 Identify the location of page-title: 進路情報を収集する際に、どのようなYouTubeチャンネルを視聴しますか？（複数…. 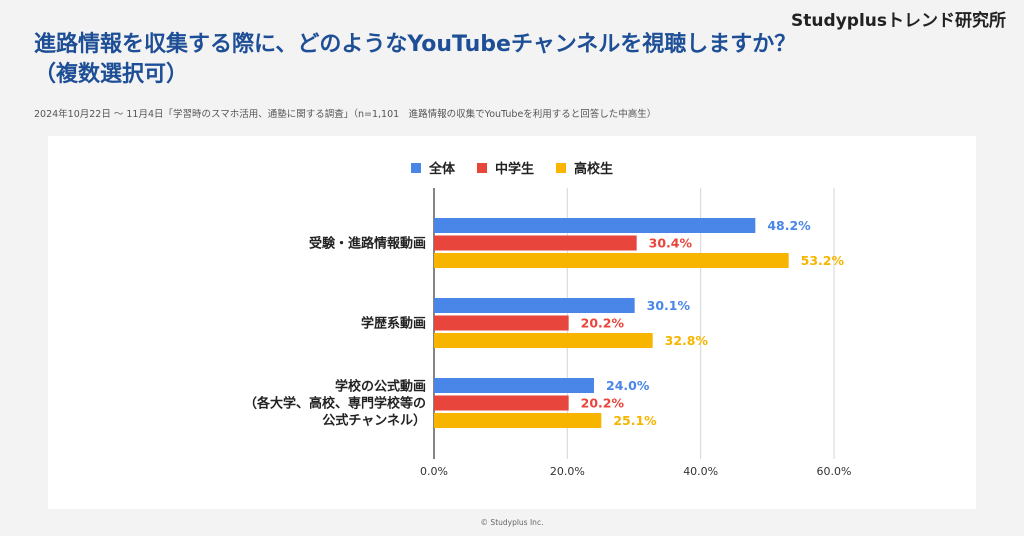
(415, 59).